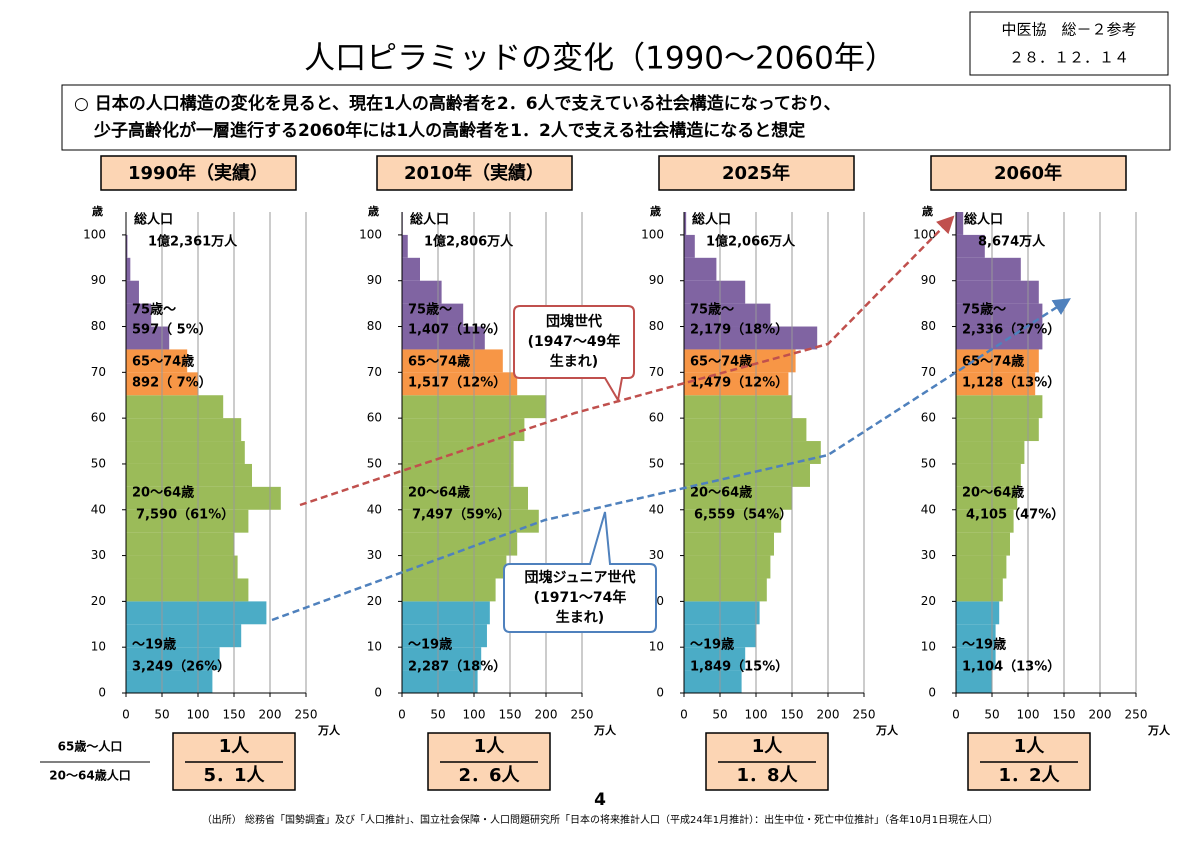 The height and width of the screenshot is (845, 1200). What do you see at coordinates (154, 310) in the screenshot?
I see `group-label: 75歳～` at bounding box center [154, 310].